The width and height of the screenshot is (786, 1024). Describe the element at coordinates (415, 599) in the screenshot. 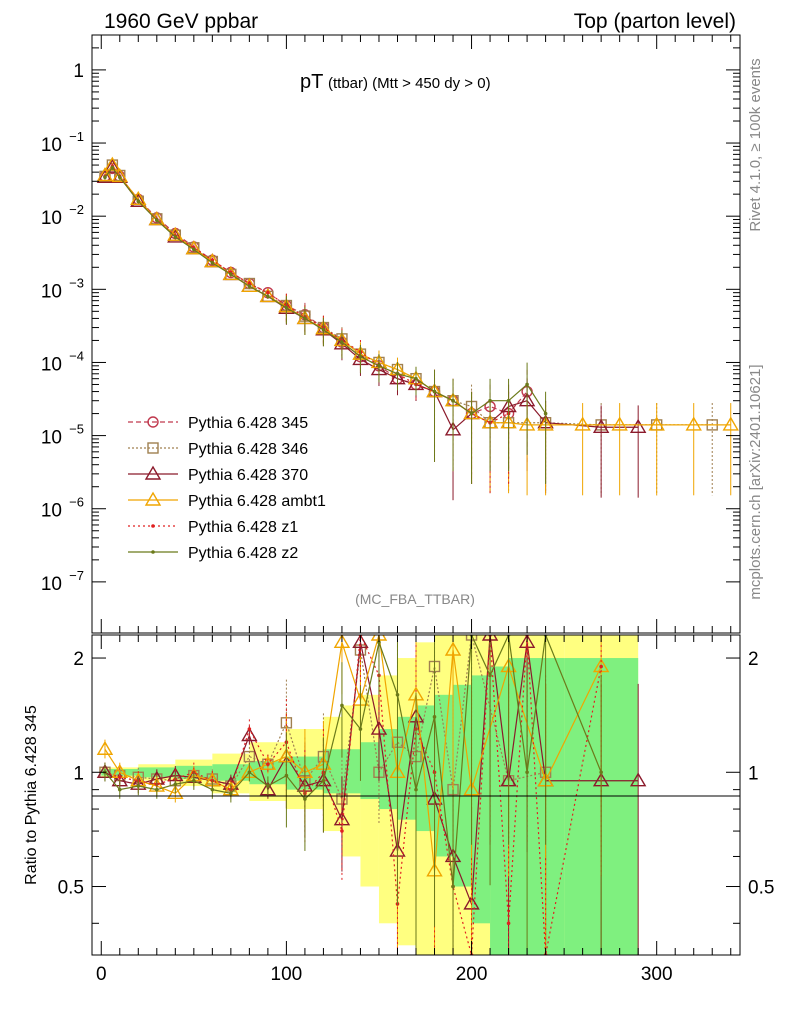

I see `watermark: (MC_FBA_TTBAR)` at that location.